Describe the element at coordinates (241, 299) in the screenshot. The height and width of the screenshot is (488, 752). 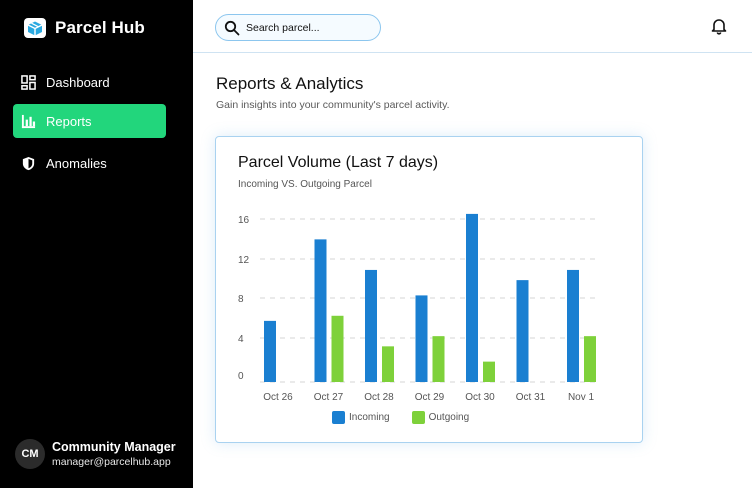
I see `y-tick-label: 8` at that location.